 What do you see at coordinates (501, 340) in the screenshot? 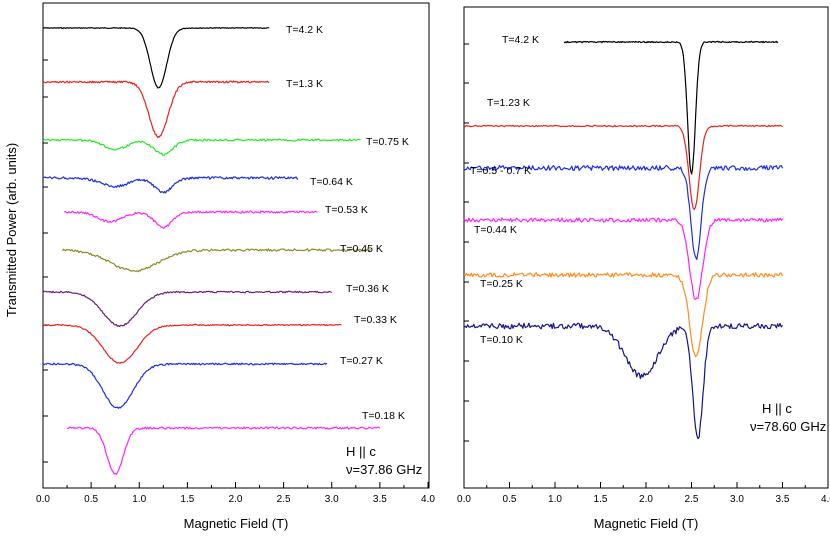
I see `series-label: T=0.10 K` at bounding box center [501, 340].